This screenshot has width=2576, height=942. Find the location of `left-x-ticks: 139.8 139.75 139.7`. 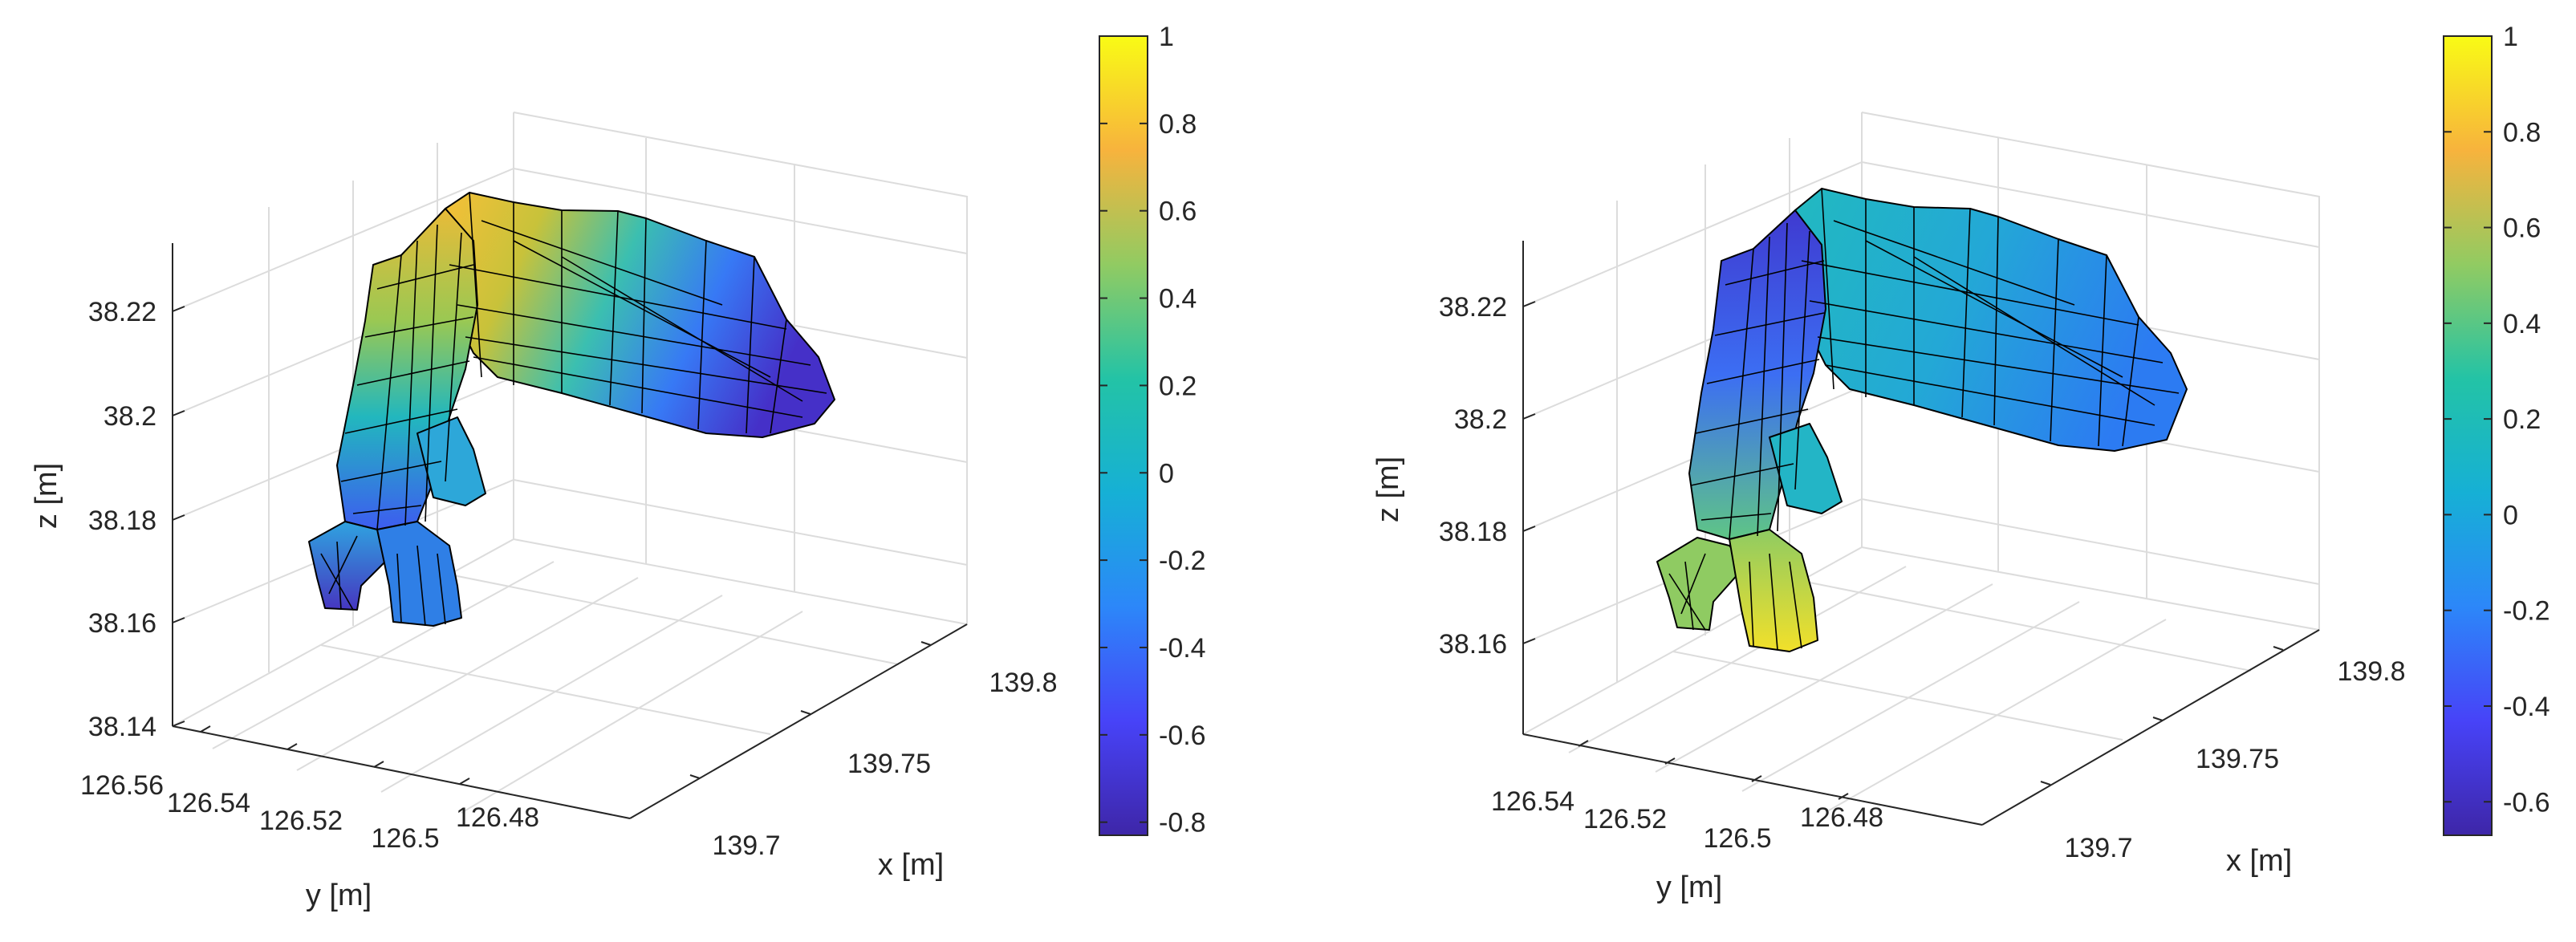

left-x-ticks: 139.8 139.75 139.7 is located at coordinates (884, 764).